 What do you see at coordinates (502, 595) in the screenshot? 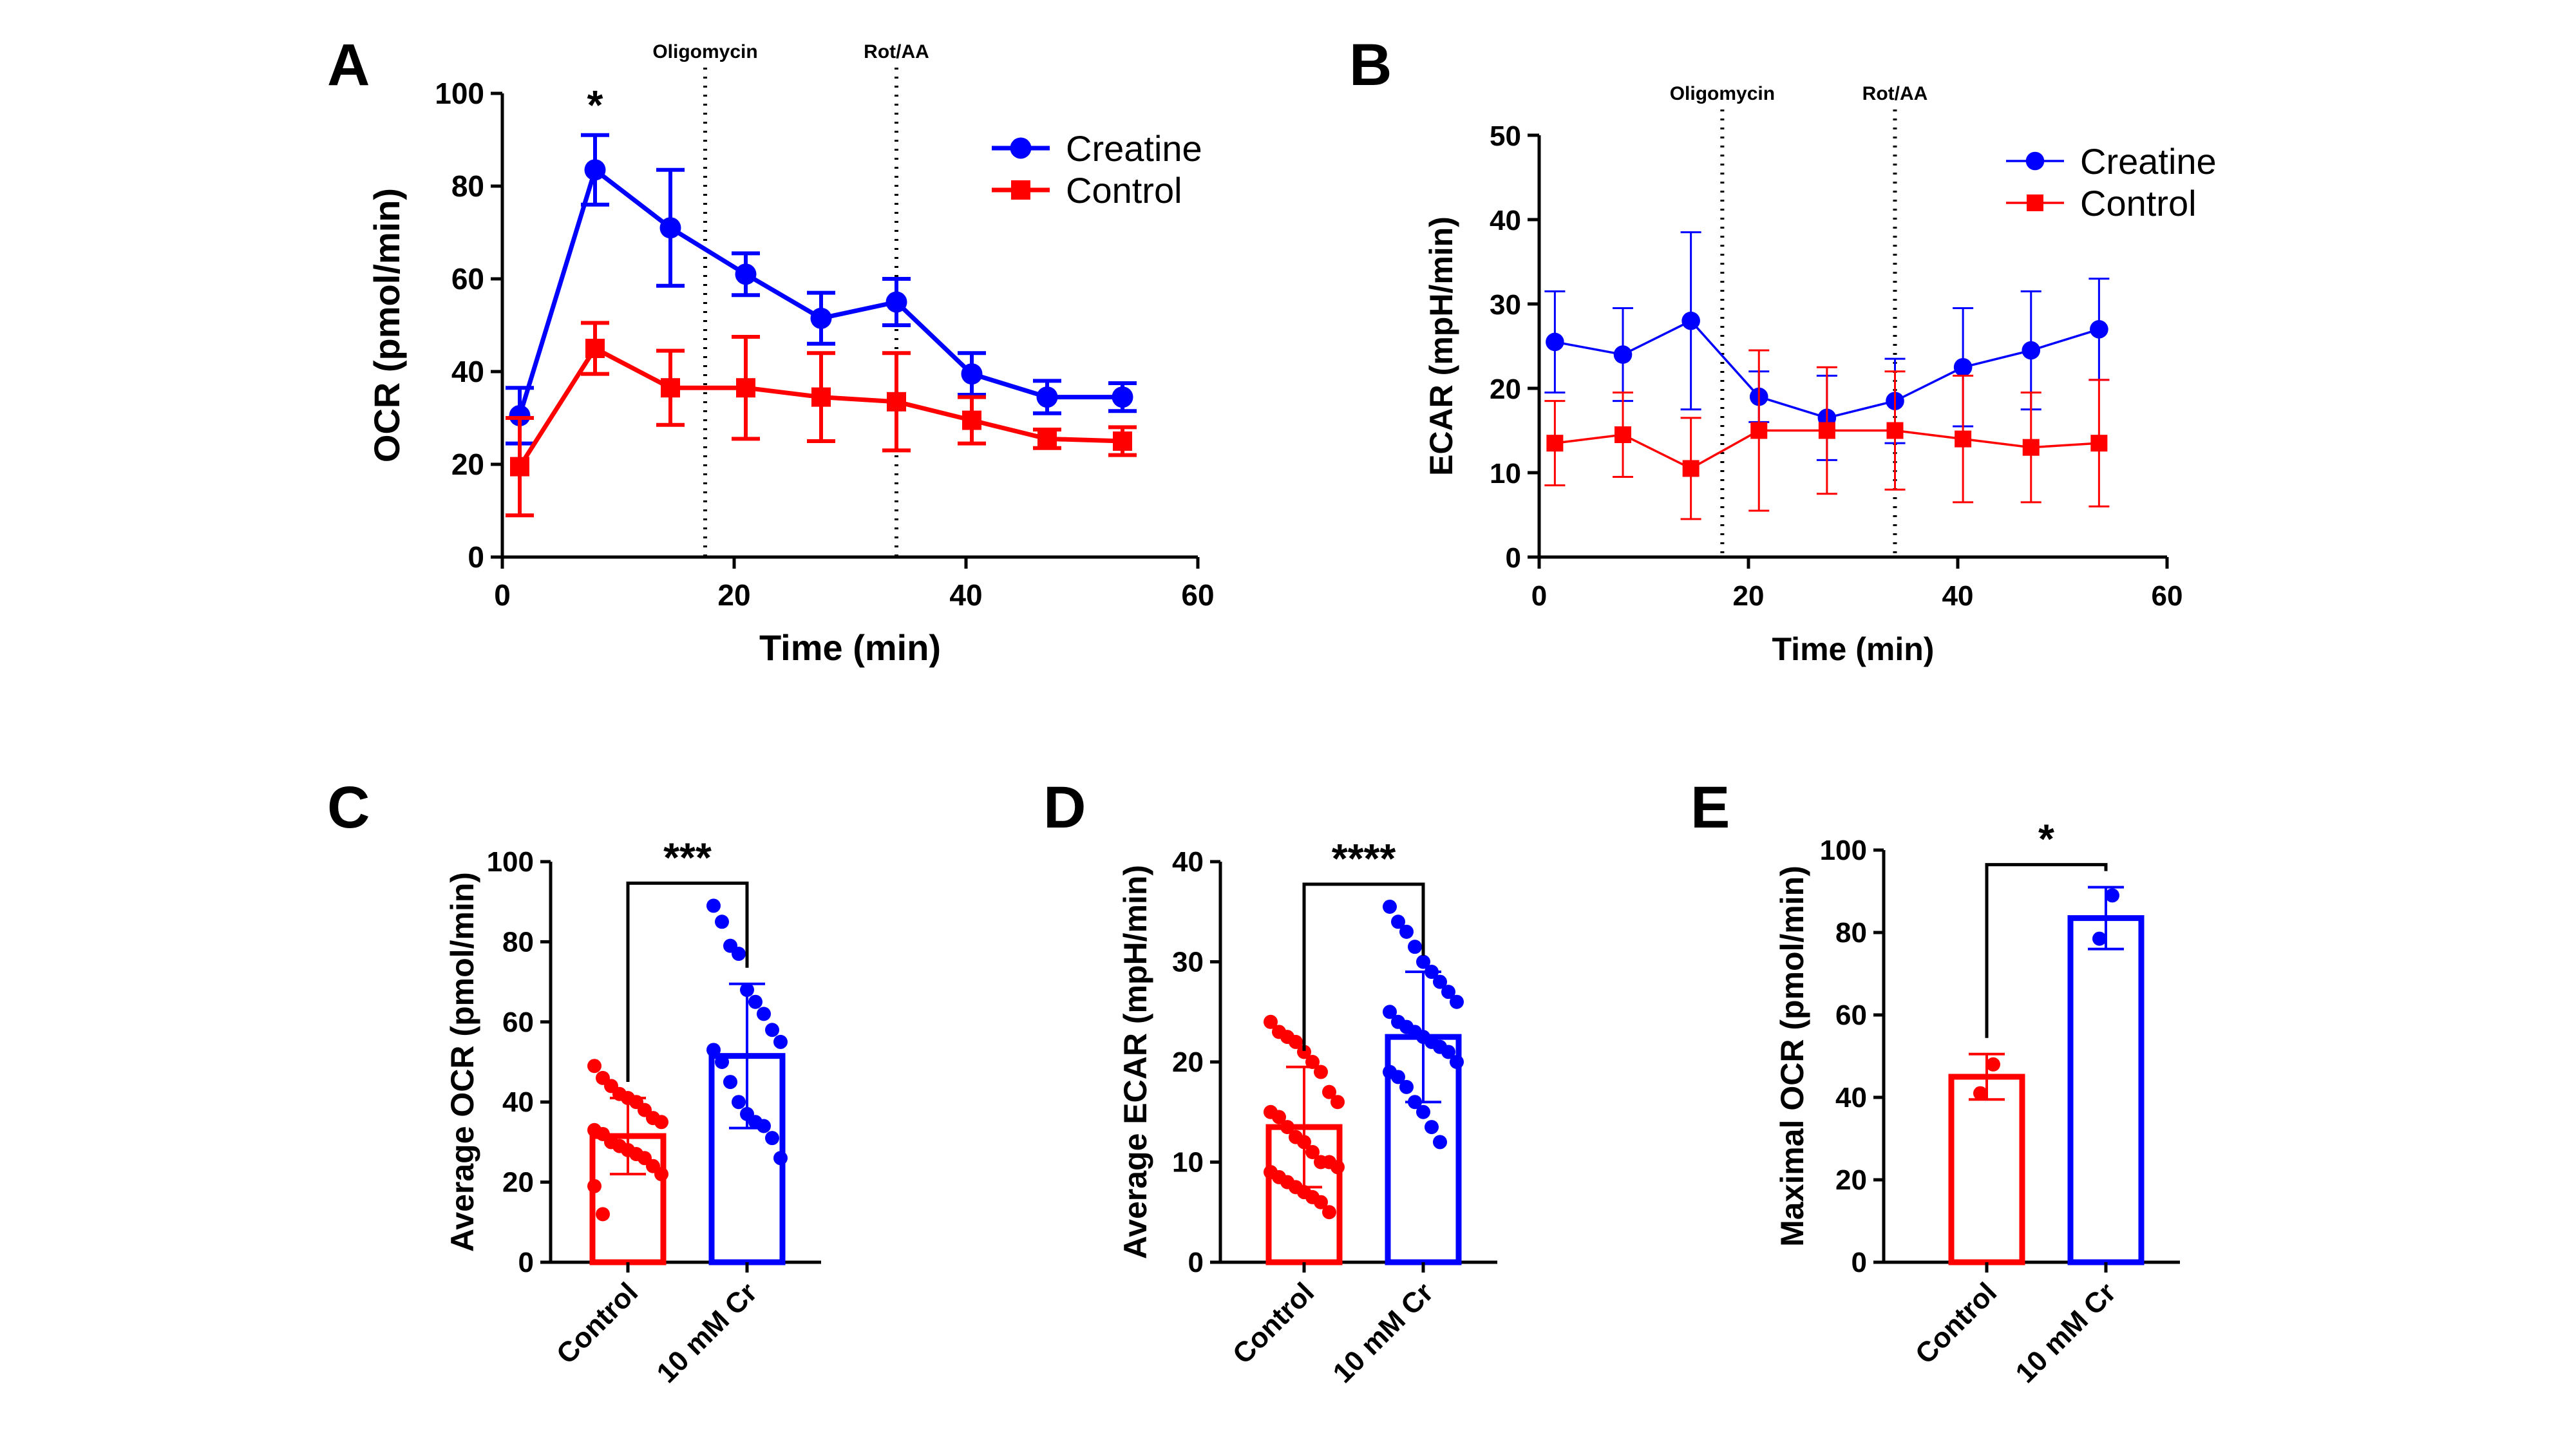
I see `x-tick-label: 0` at bounding box center [502, 595].